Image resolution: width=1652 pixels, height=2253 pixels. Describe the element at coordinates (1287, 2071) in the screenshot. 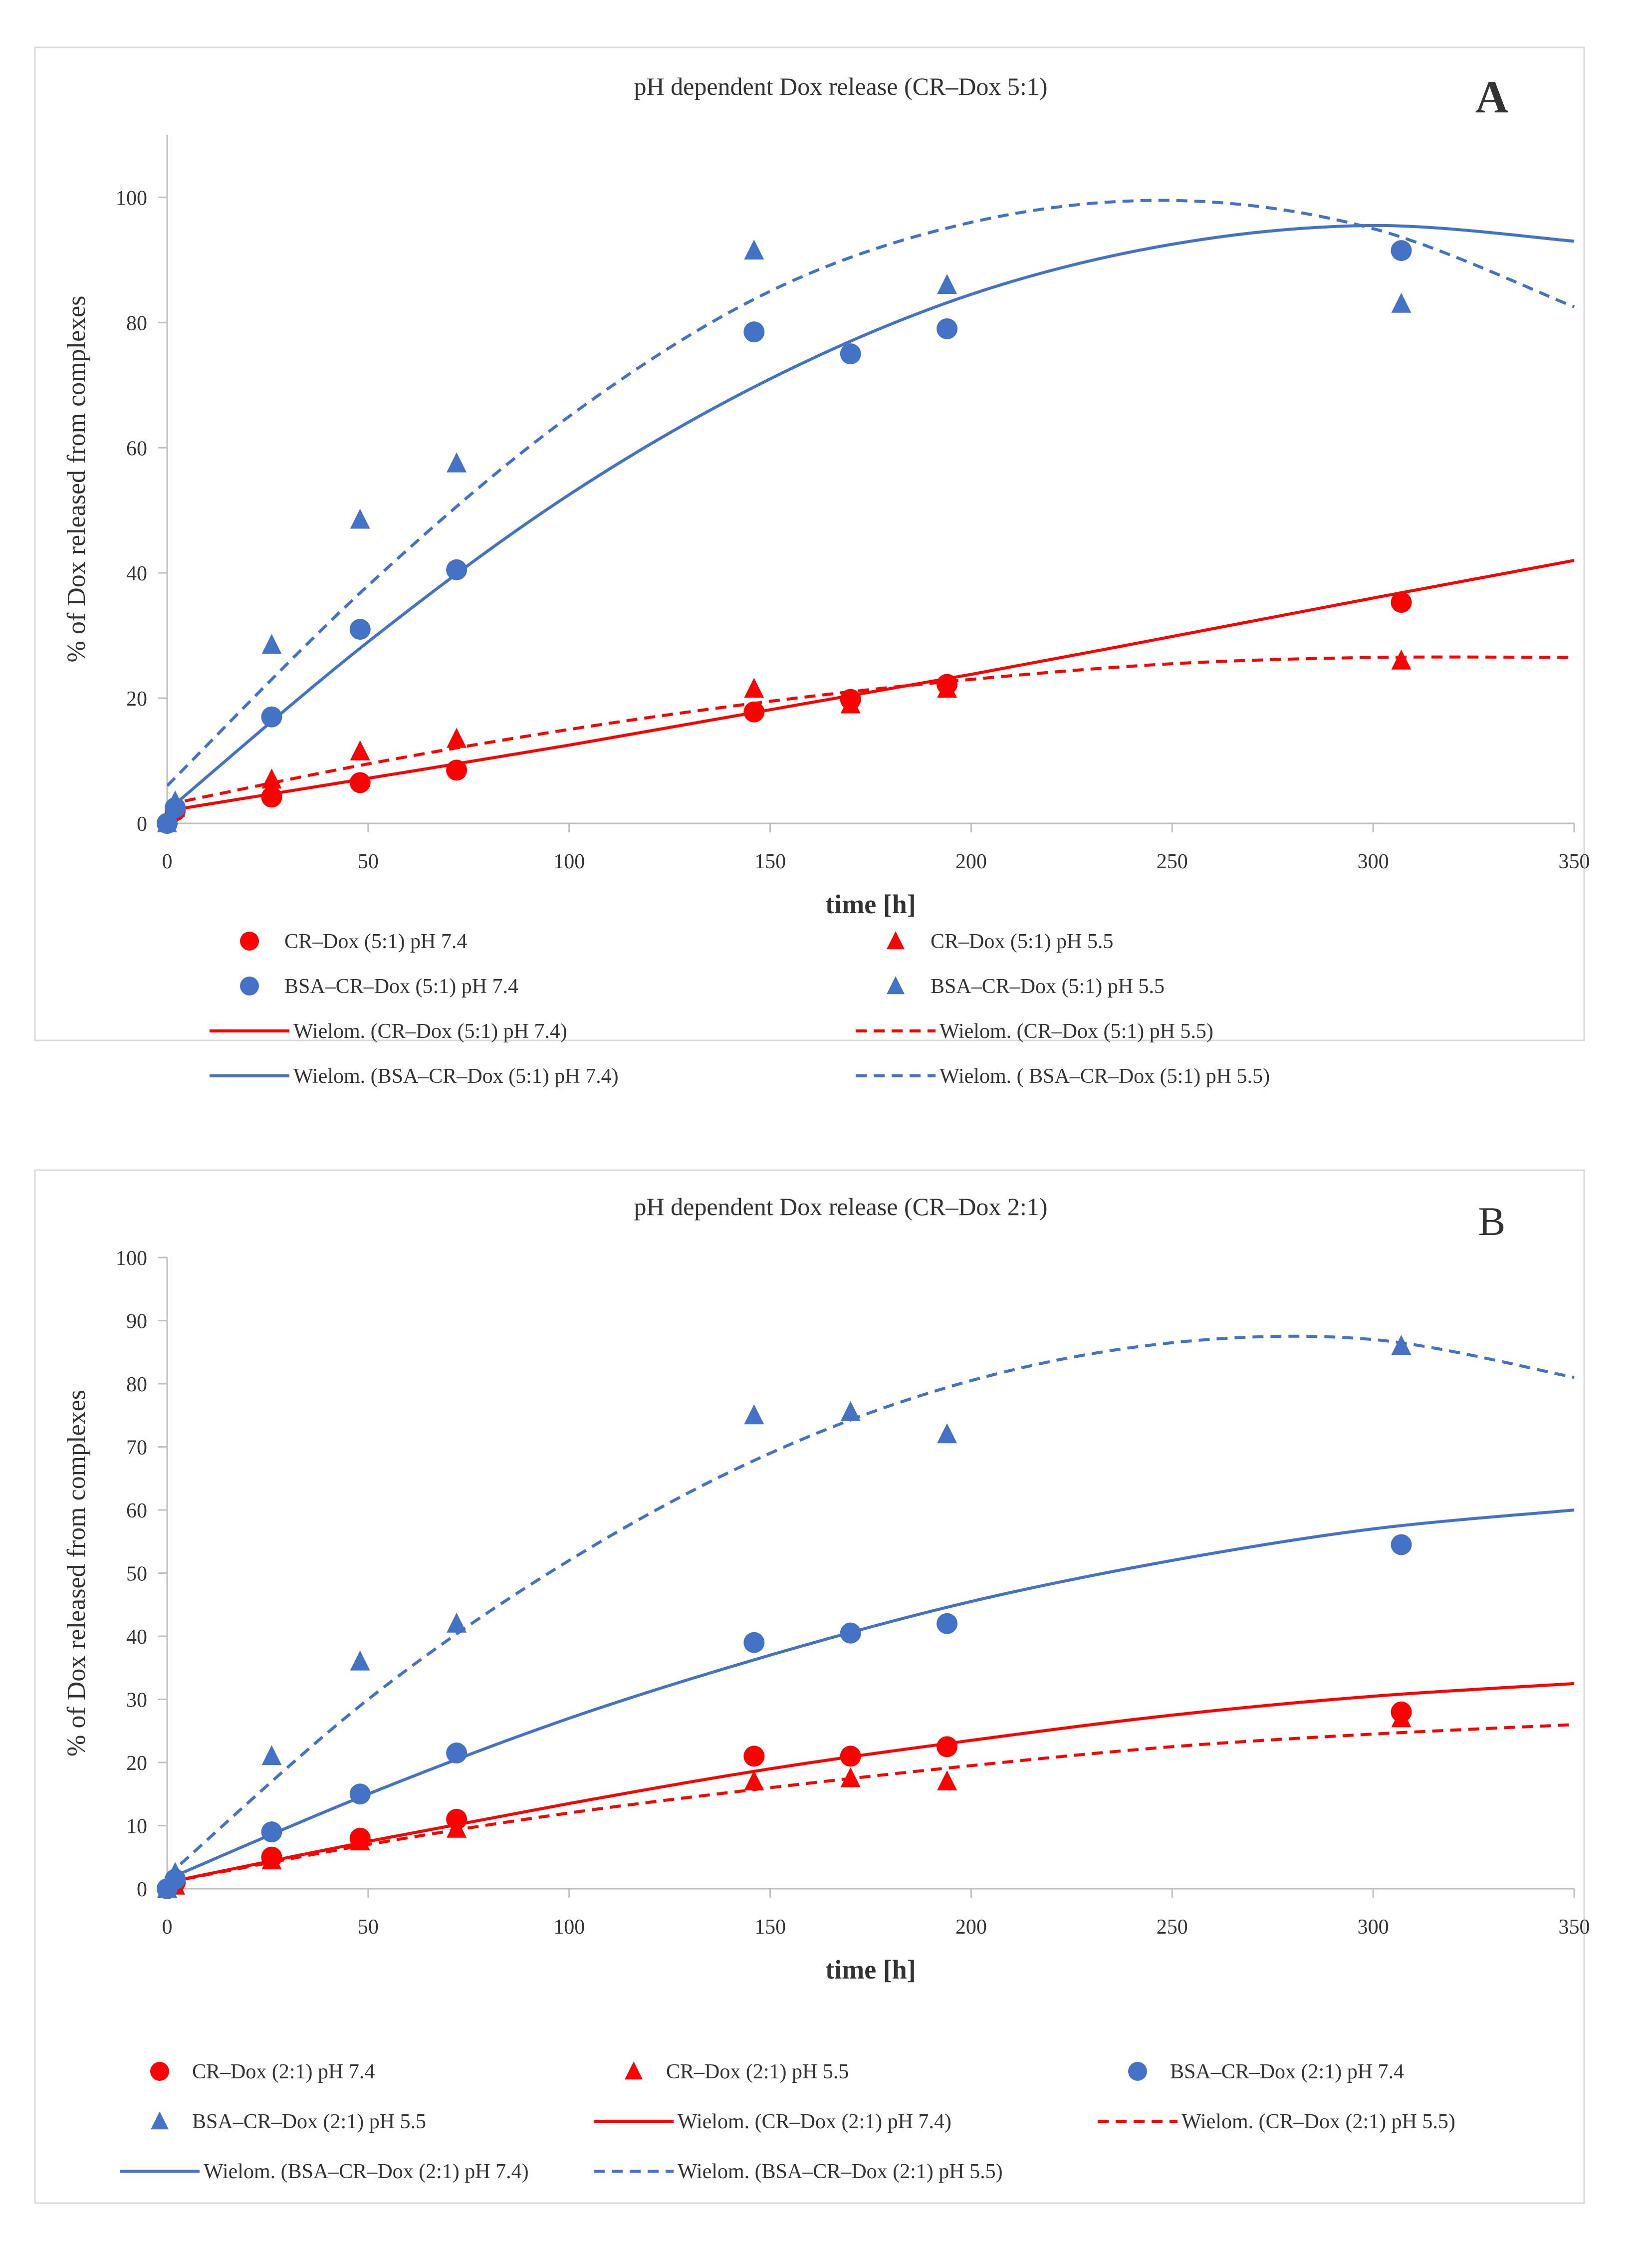

I see `legend-label: BSA–CR–Dox (2:1) pH 7.4` at that location.